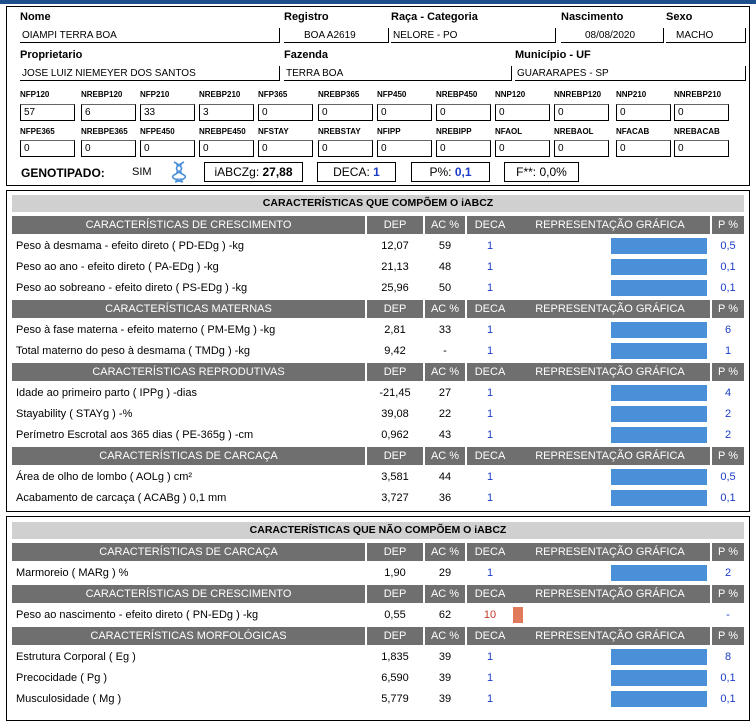 Image resolution: width=756 pixels, height=725 pixels. What do you see at coordinates (574, 131) in the screenshot?
I see `data-field-label: NREBAOL` at bounding box center [574, 131].